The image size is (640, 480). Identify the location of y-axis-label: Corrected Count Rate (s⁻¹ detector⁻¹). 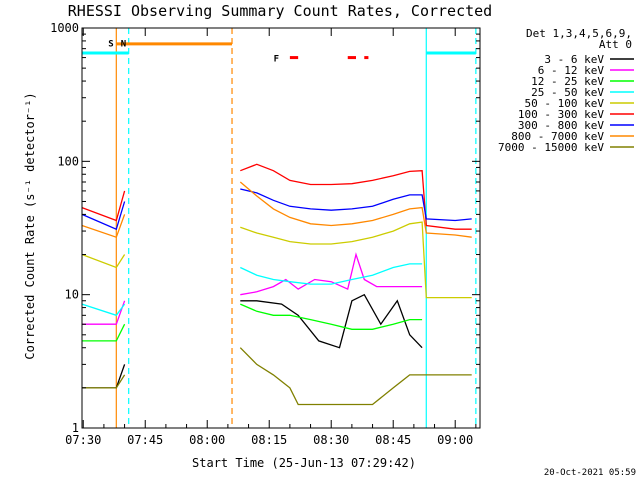
(30, 225).